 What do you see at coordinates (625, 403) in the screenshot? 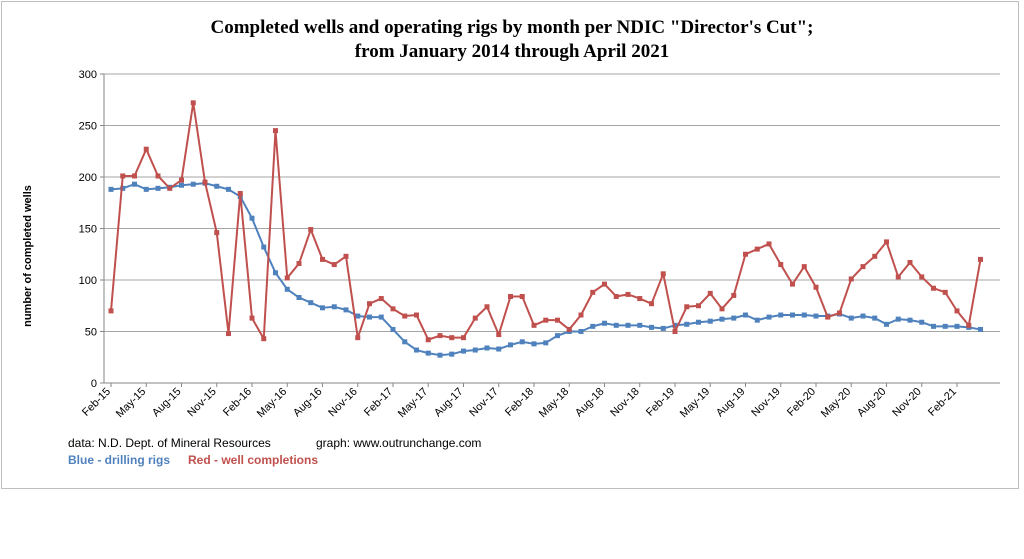
I see `x-tick-label: Nov-18` at bounding box center [625, 403].